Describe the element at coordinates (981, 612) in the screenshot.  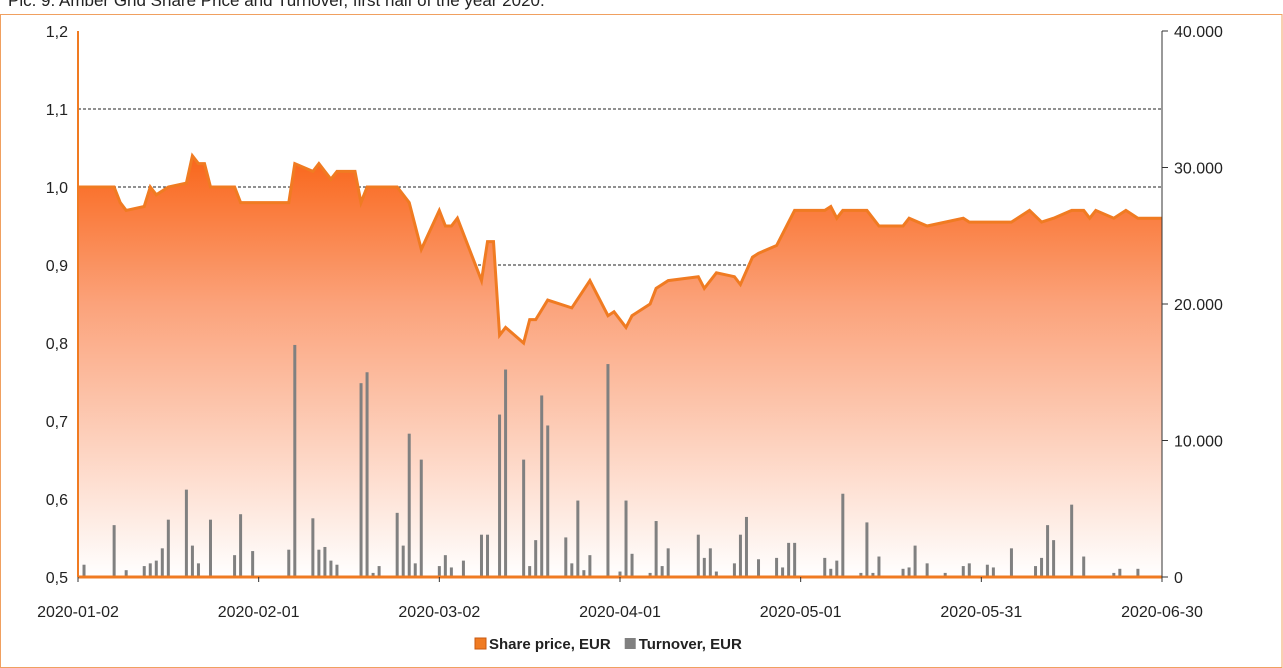
I see `x-tick-label: 2020-05-31` at that location.